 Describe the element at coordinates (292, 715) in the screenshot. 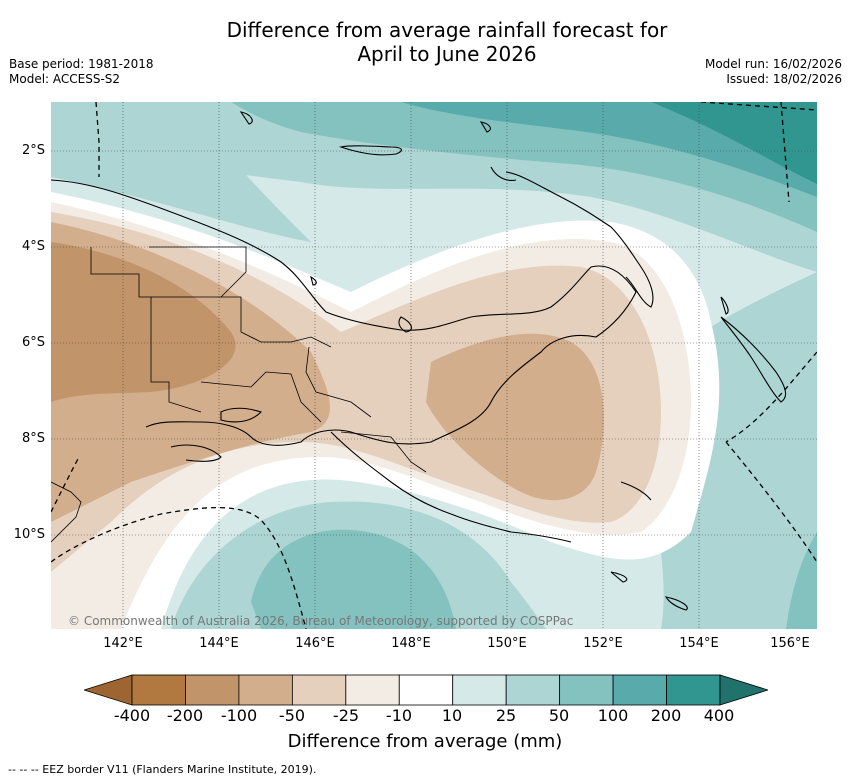

I see `cb-tick-3: -50` at that location.